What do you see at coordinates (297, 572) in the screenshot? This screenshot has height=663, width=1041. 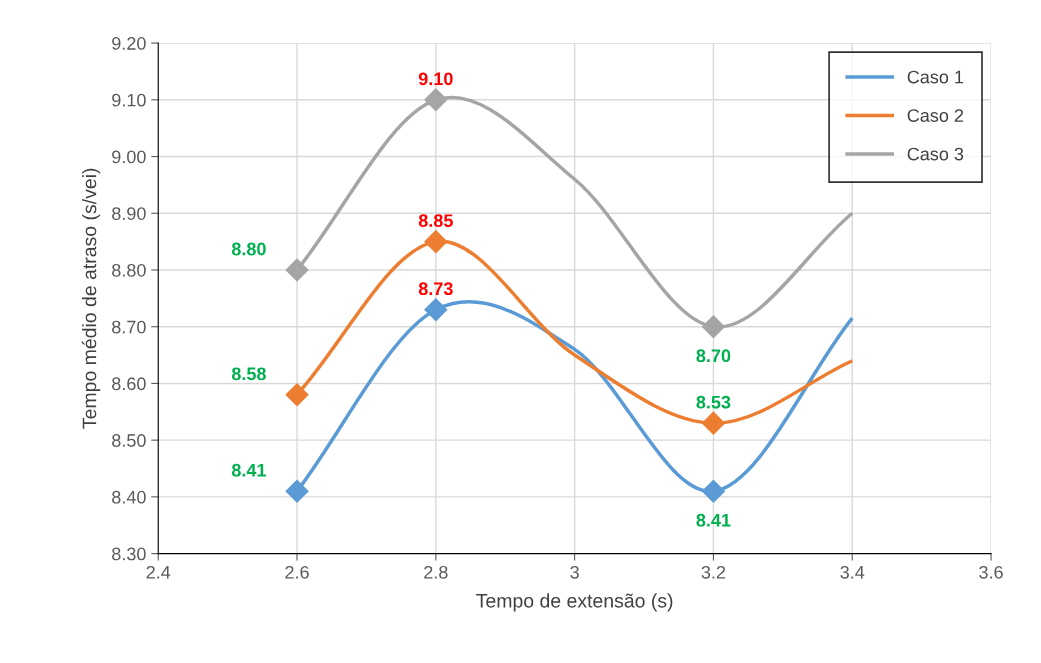 I see `x-tick-label: 2.6` at bounding box center [297, 572].